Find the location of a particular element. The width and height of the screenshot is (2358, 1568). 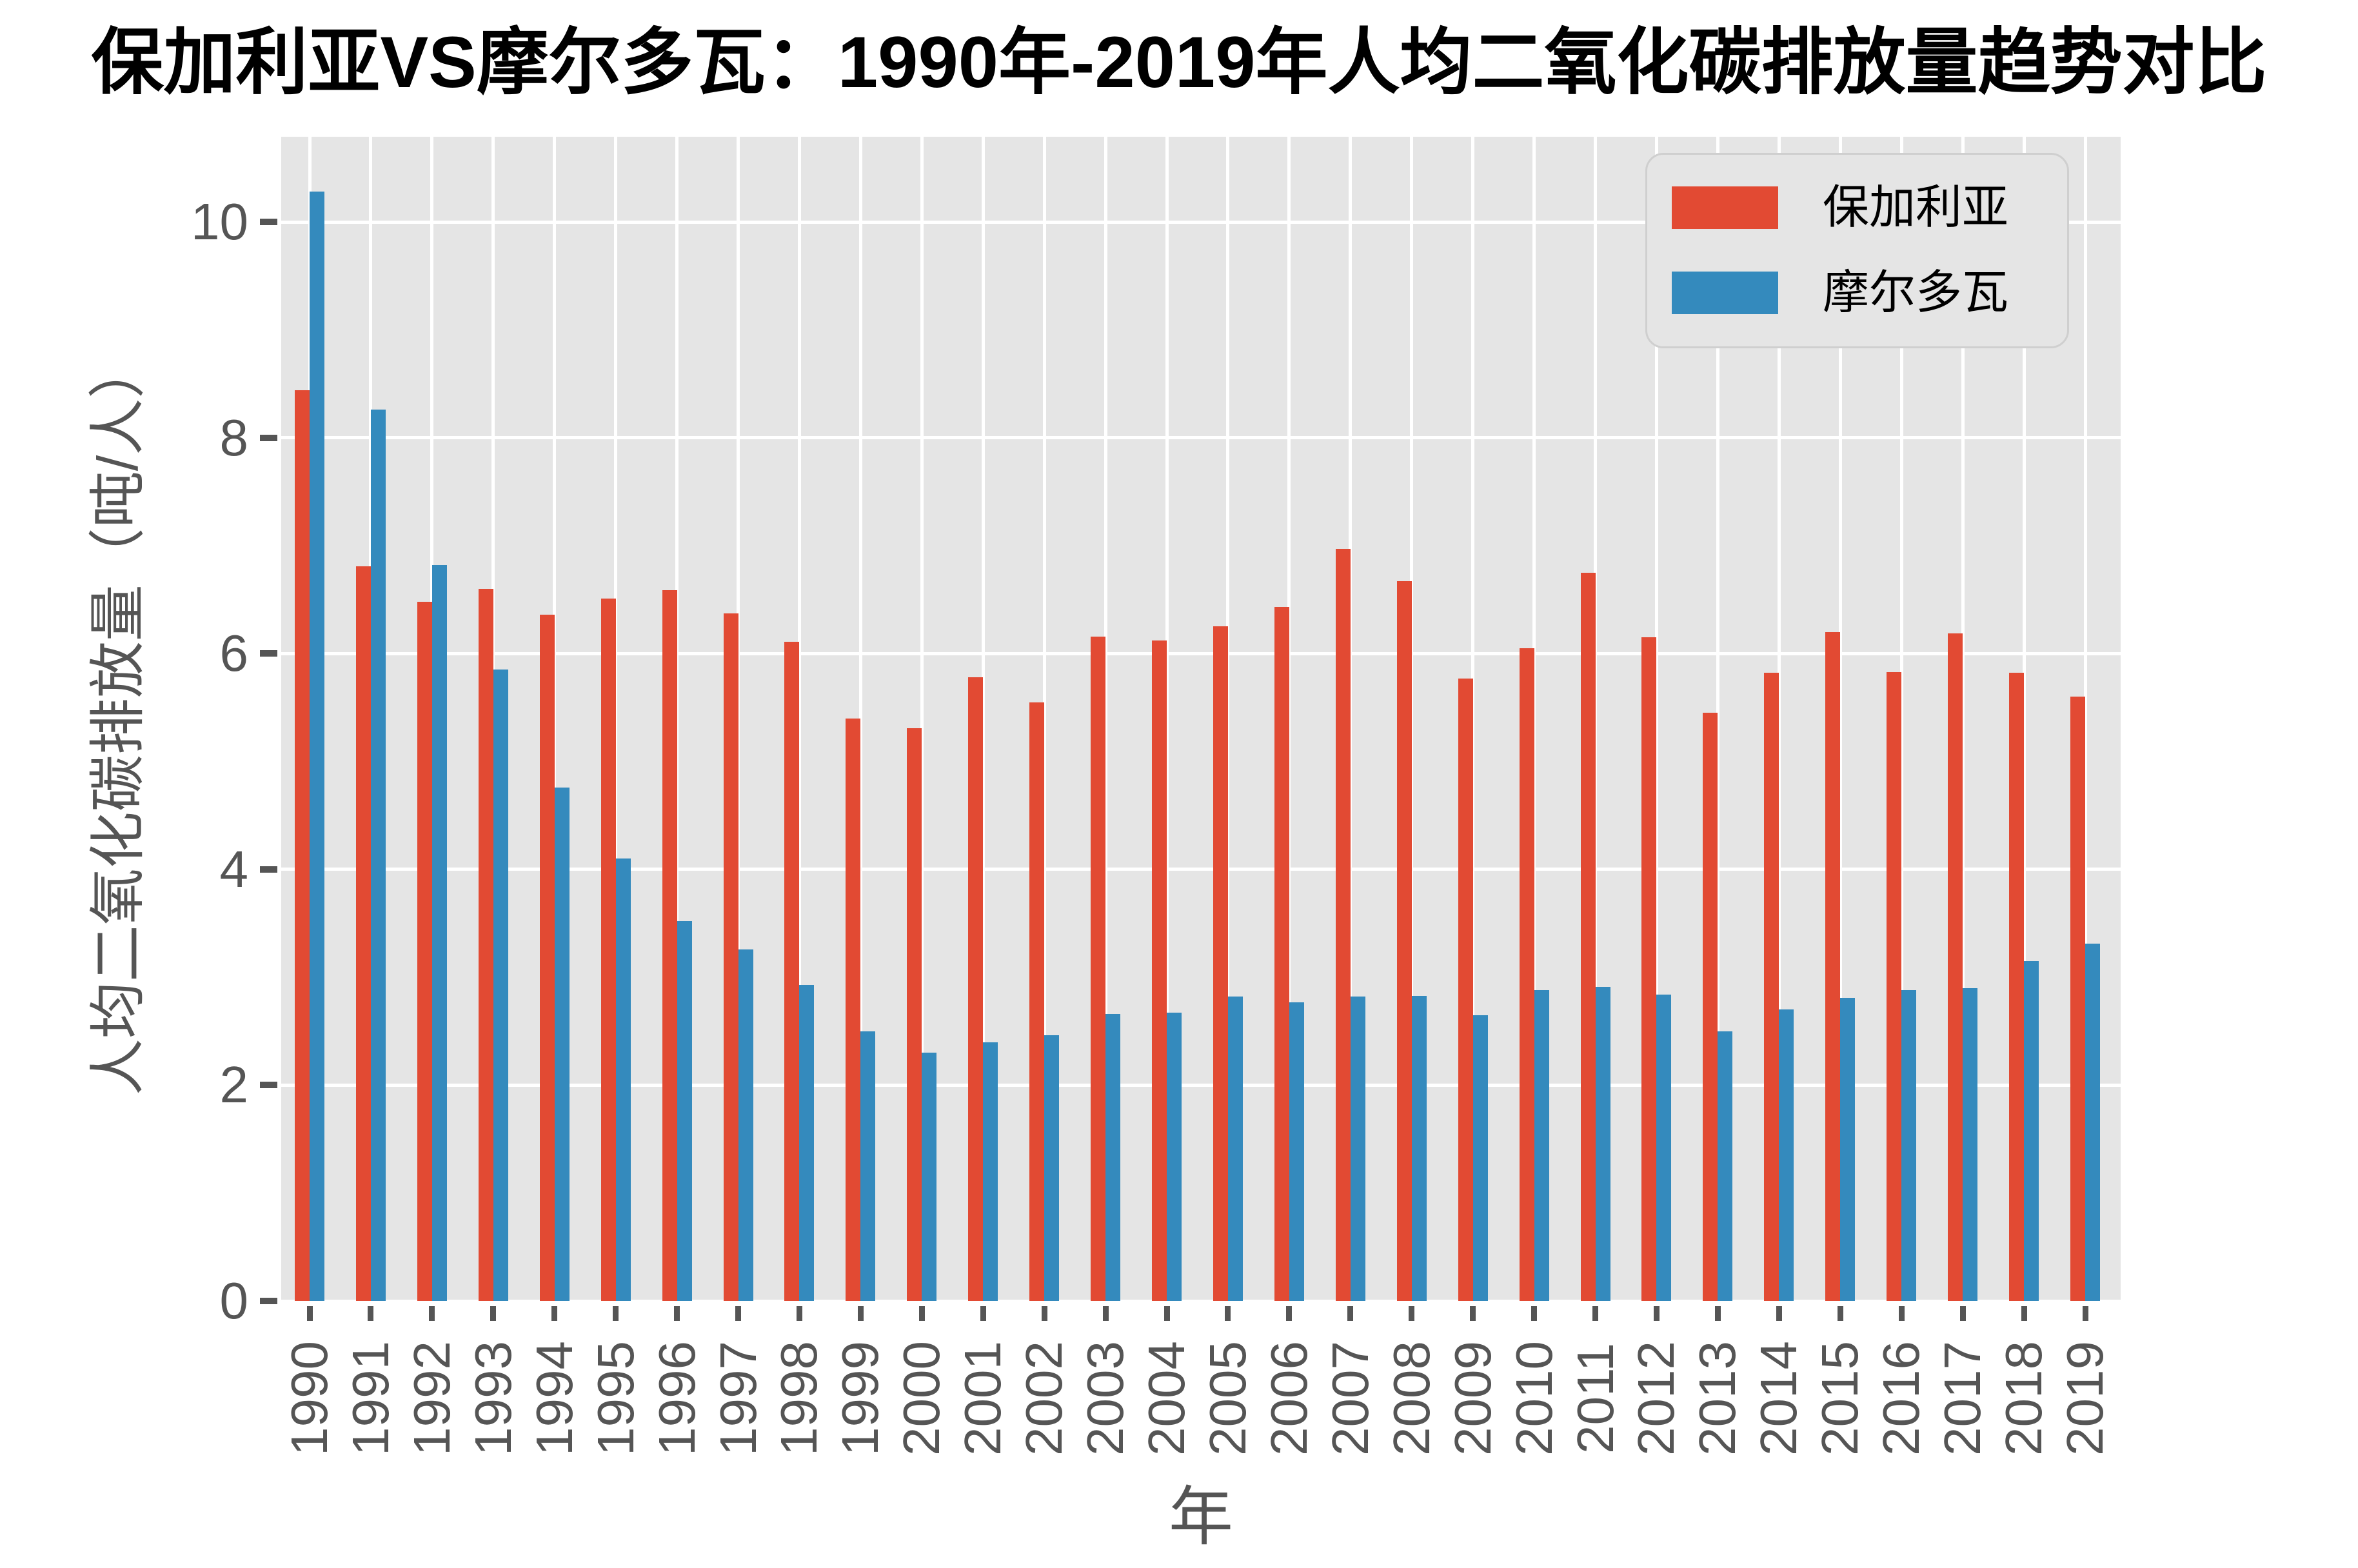

x-tick-mark-1997 is located at coordinates (739, 1314).